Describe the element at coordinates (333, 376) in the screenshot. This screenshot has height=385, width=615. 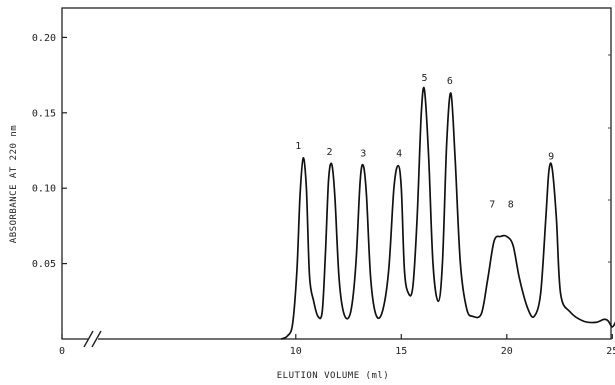
I see `x-axis-label: ELUTION VOLUME (ml)` at that location.